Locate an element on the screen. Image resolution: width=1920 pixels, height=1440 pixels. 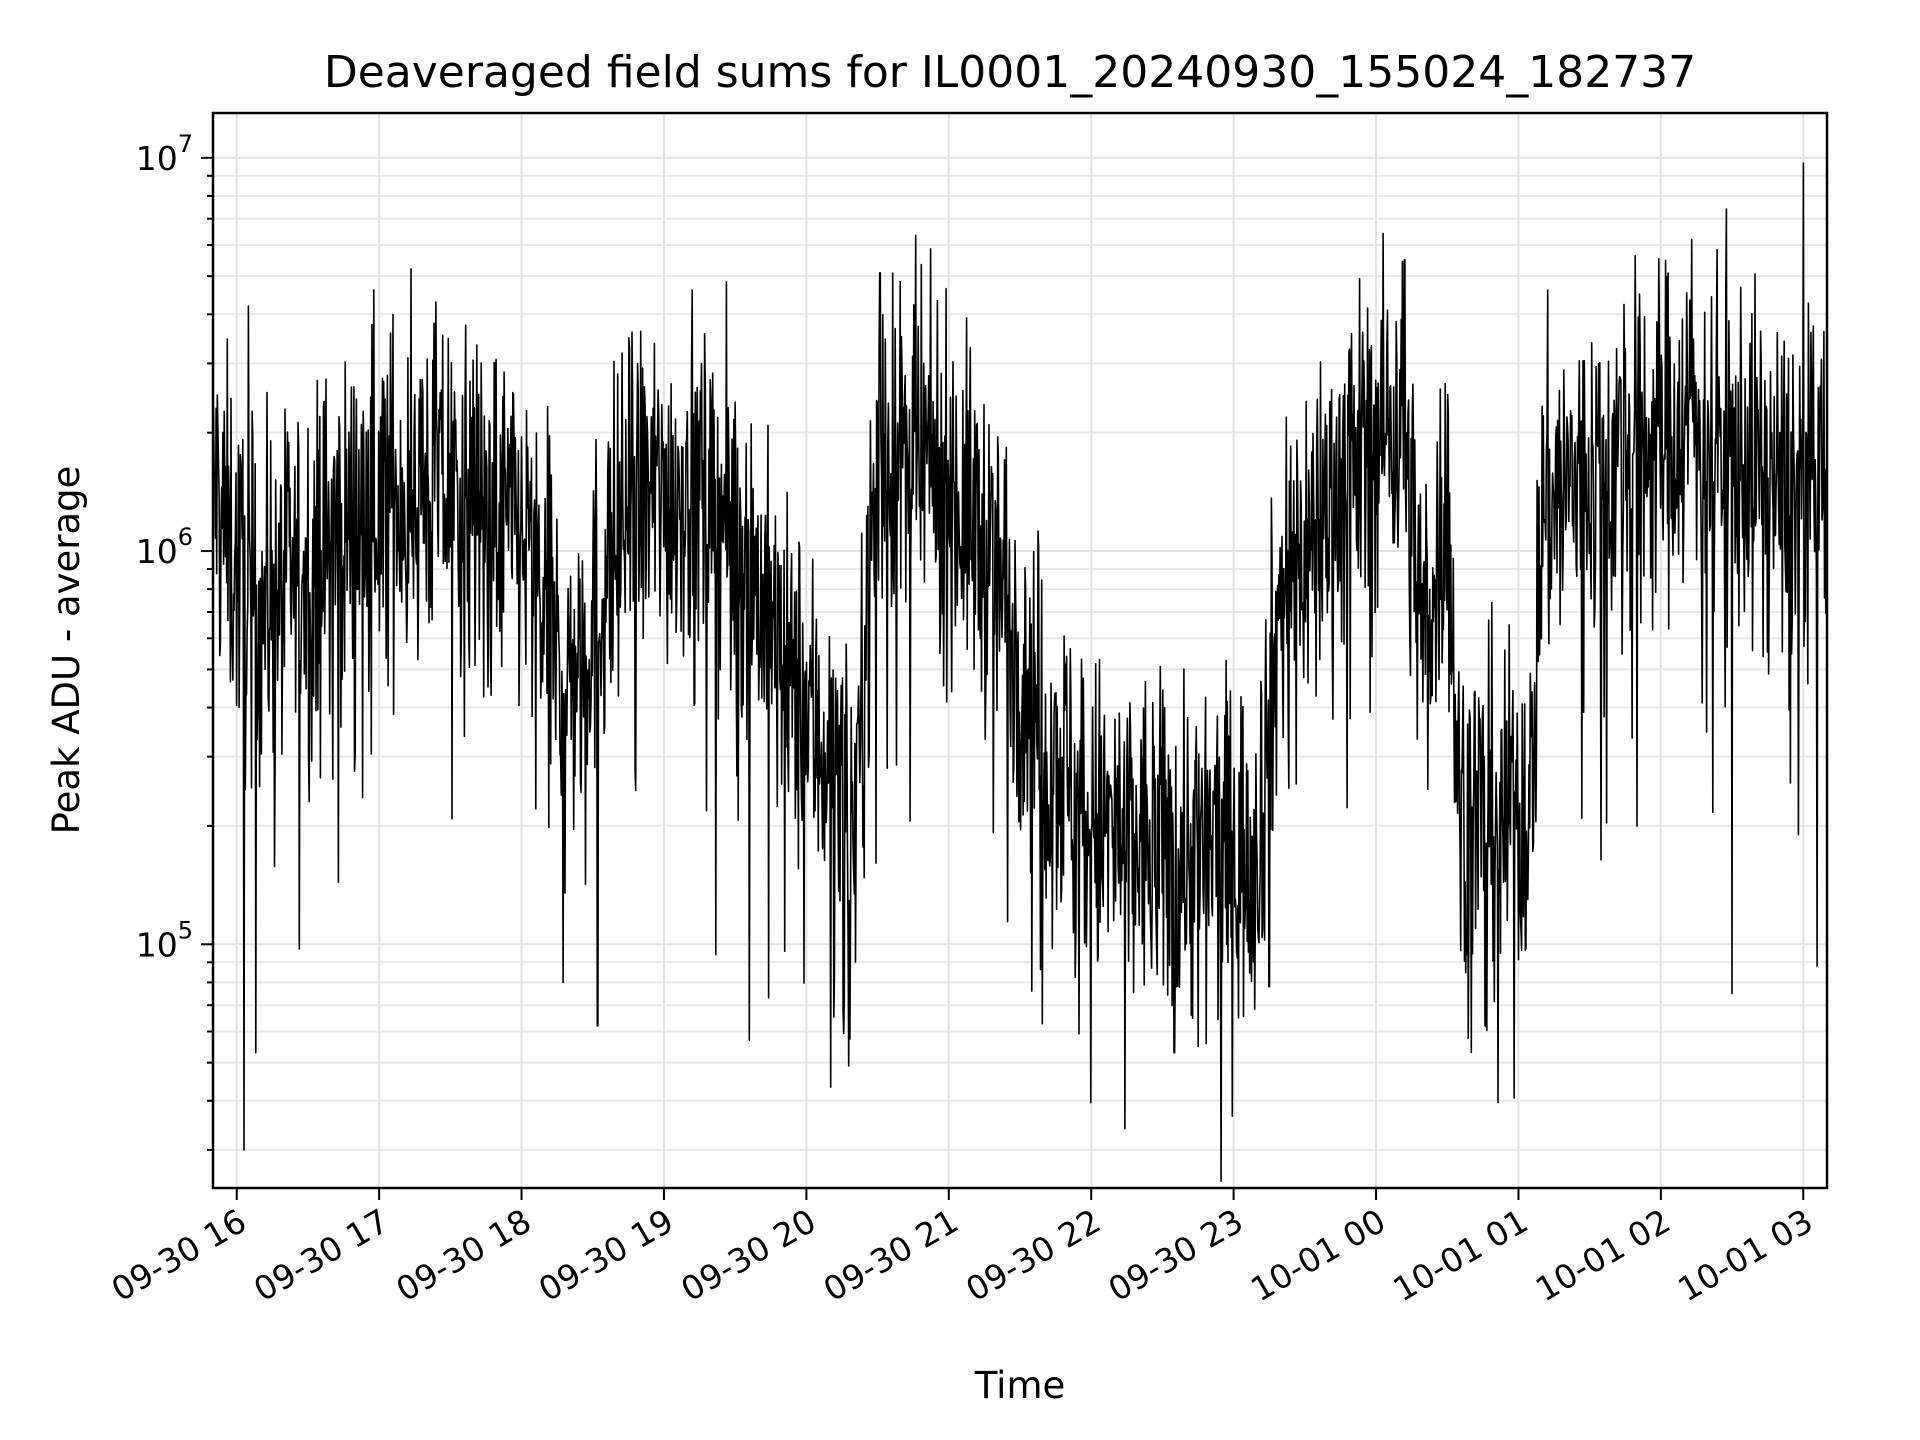
x-tick-label: 09-30 21 is located at coordinates (891, 1255).